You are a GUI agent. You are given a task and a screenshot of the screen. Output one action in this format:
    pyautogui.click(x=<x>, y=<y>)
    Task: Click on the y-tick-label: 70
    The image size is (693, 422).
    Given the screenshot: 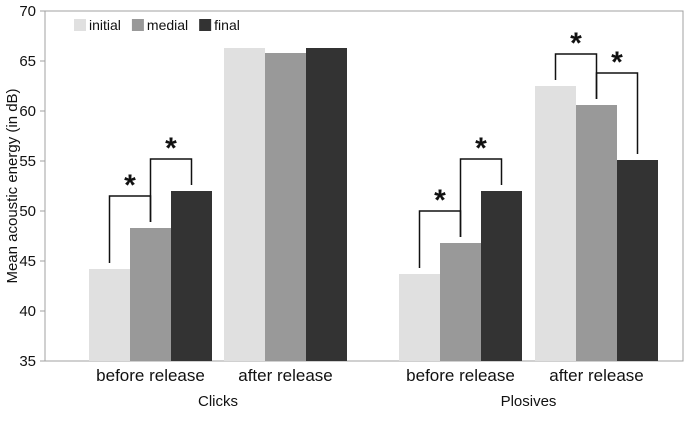 What is the action you would take?
    pyautogui.click(x=27, y=11)
    